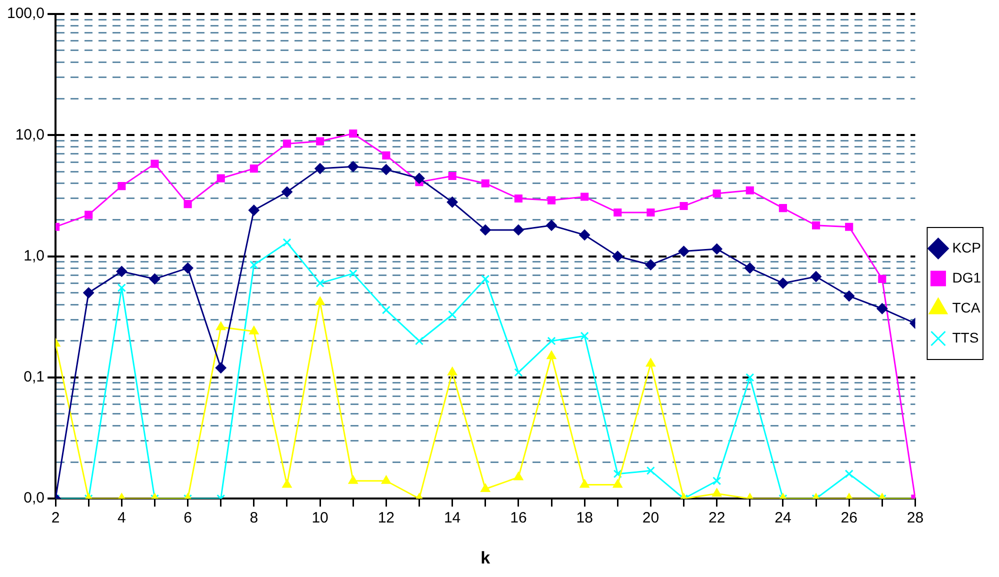 Image resolution: width=999 pixels, height=577 pixels. I want to click on y-tick-label: 1,0, so click(34, 255).